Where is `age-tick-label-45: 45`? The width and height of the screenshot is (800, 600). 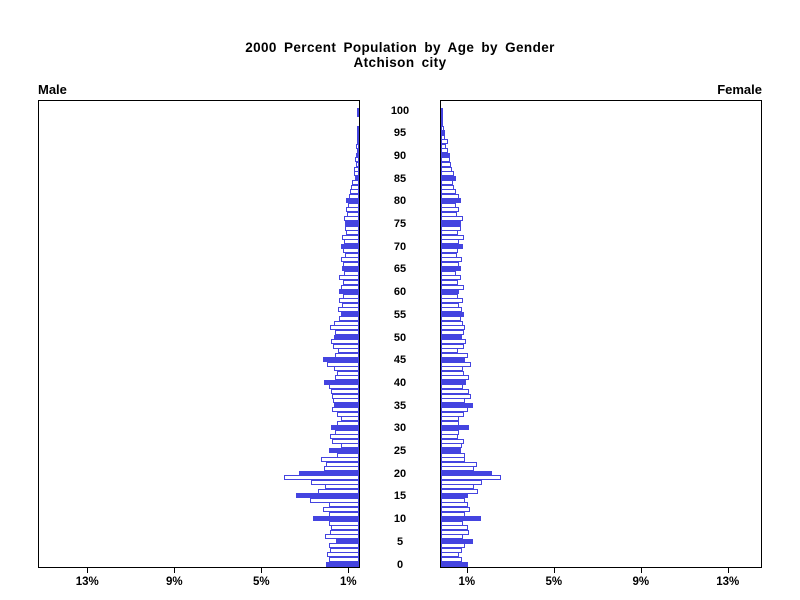
age-tick-label-45: 45 is located at coordinates (400, 360).